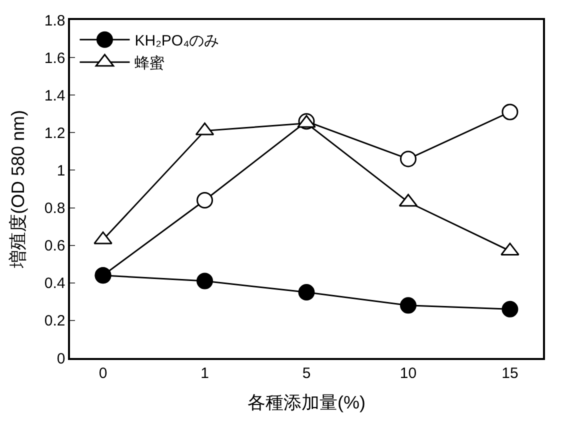  What do you see at coordinates (177, 41) in the screenshot?
I see `legend-label: KH₂PO₄のみ` at bounding box center [177, 41].